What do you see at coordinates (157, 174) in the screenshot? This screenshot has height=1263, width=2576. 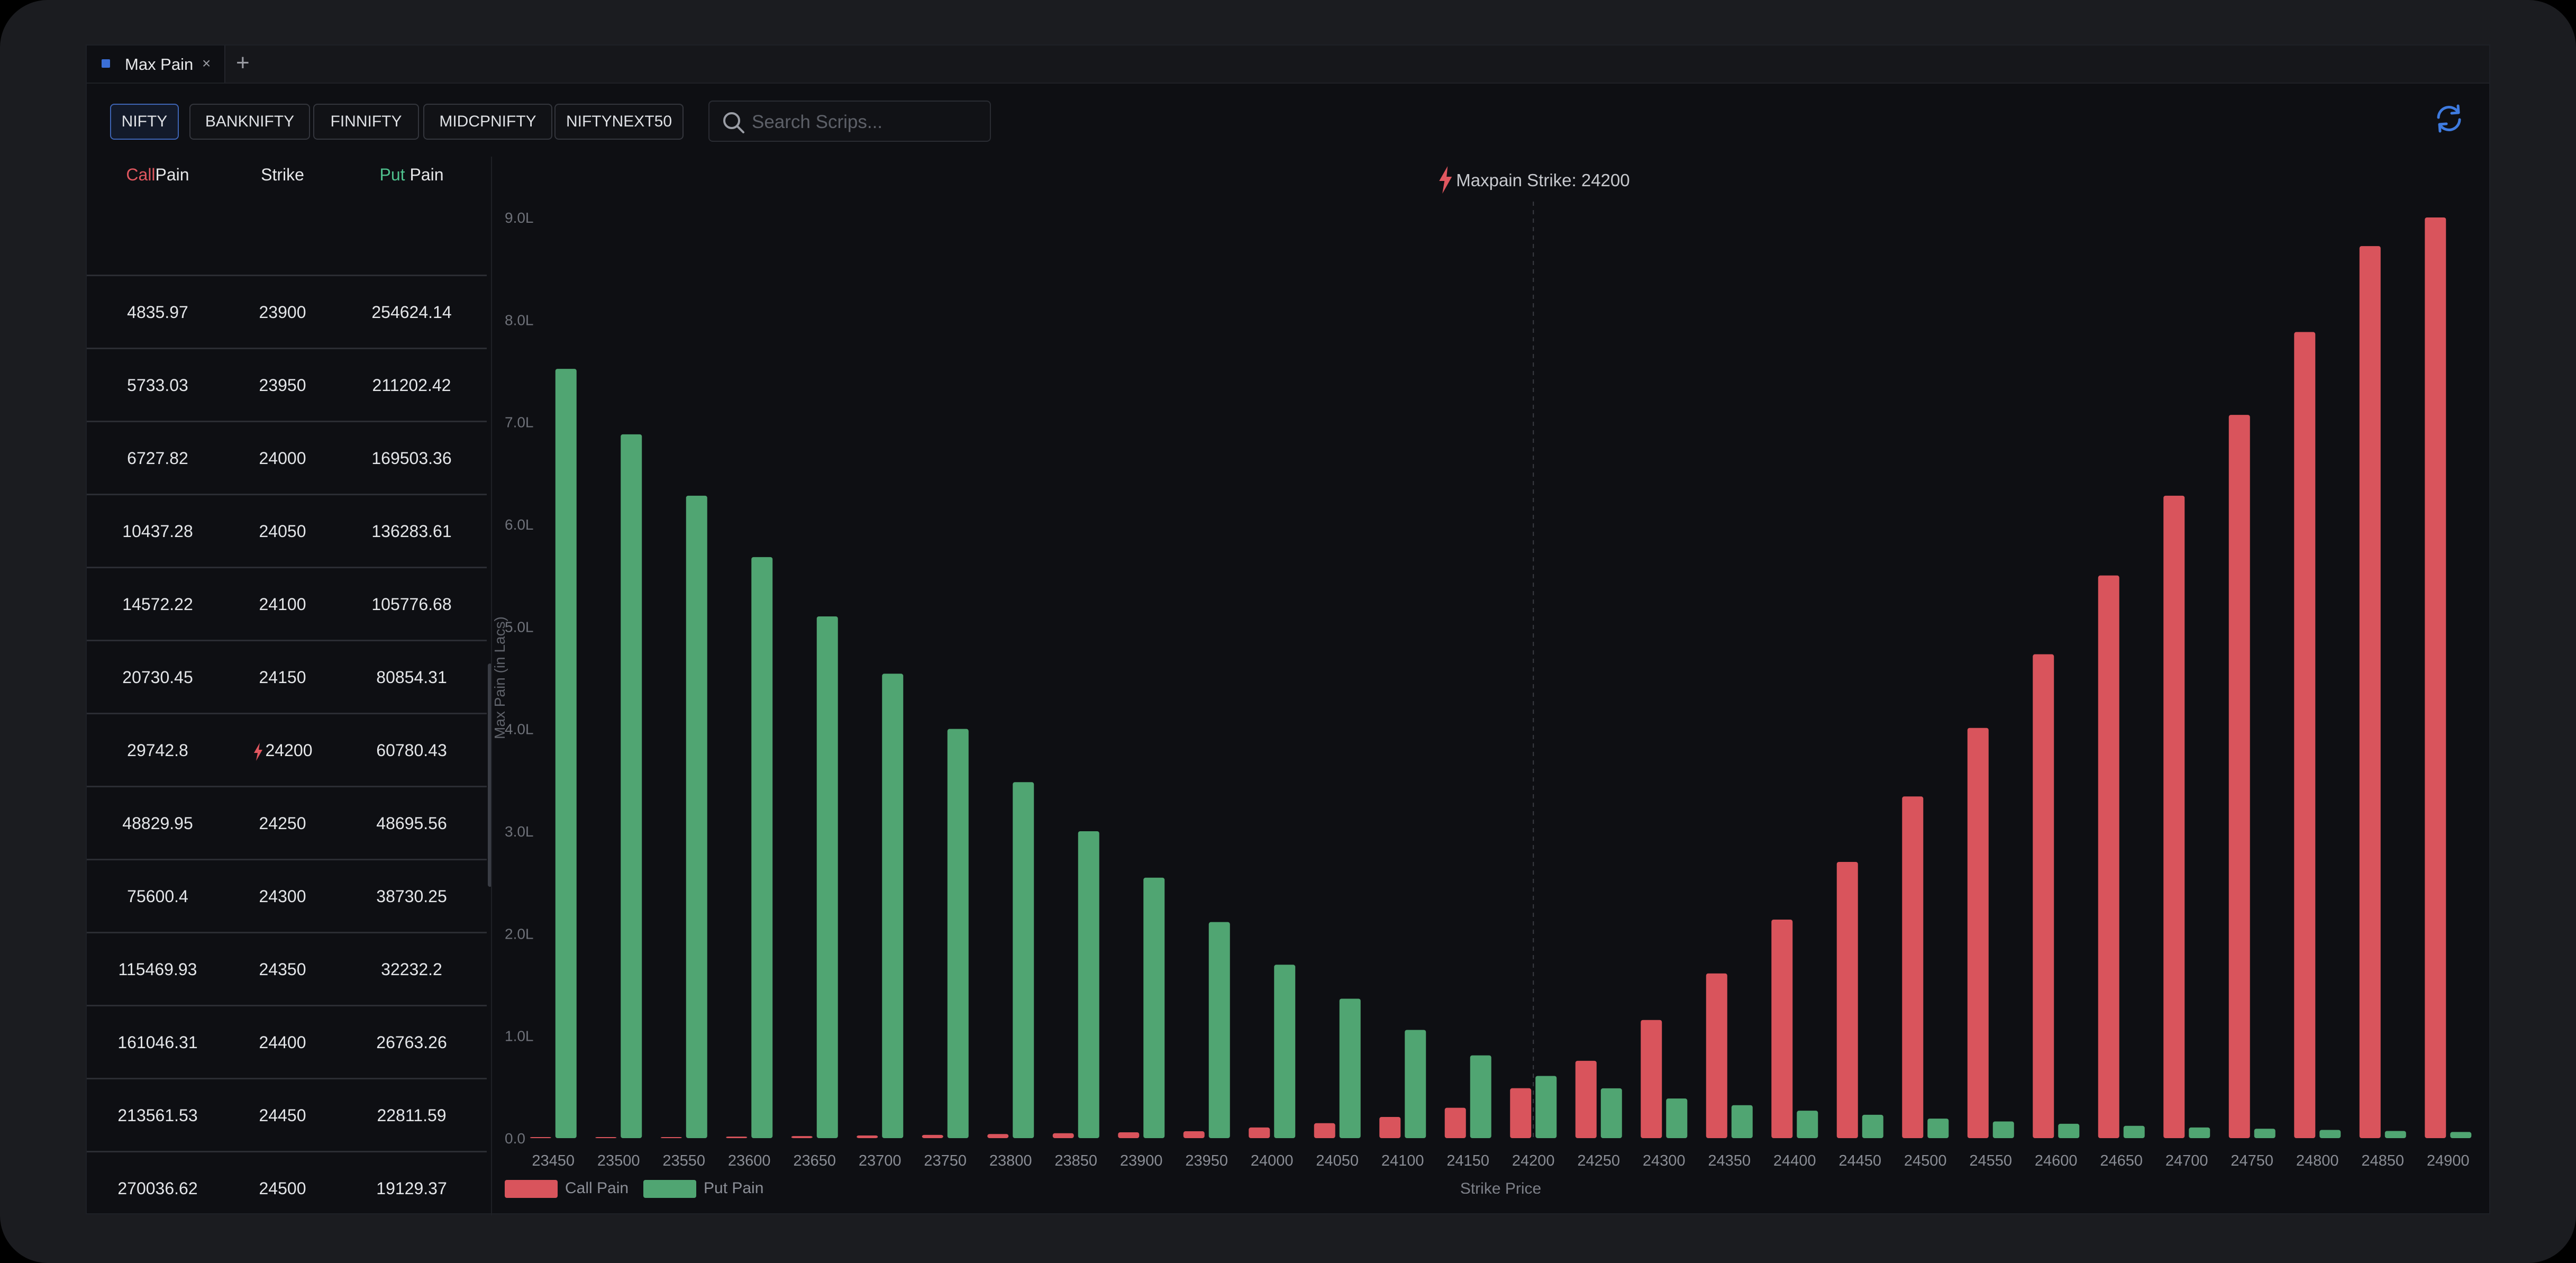 I see `column-call-pain: CallPain` at bounding box center [157, 174].